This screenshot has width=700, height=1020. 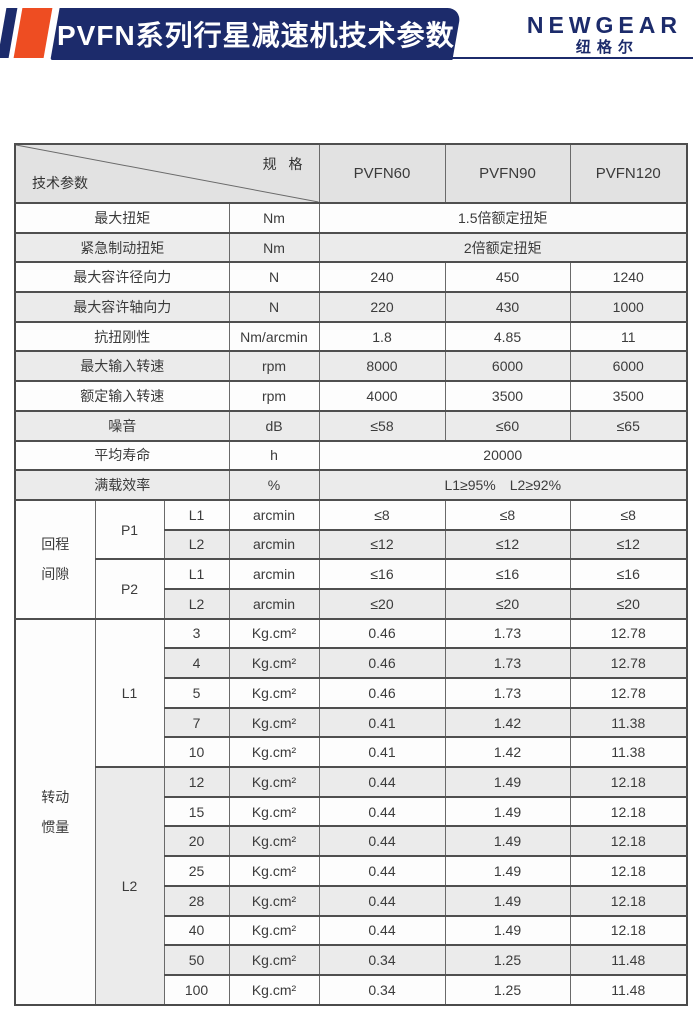 What do you see at coordinates (503, 455) in the screenshot?
I see `value-cell: 20000` at bounding box center [503, 455].